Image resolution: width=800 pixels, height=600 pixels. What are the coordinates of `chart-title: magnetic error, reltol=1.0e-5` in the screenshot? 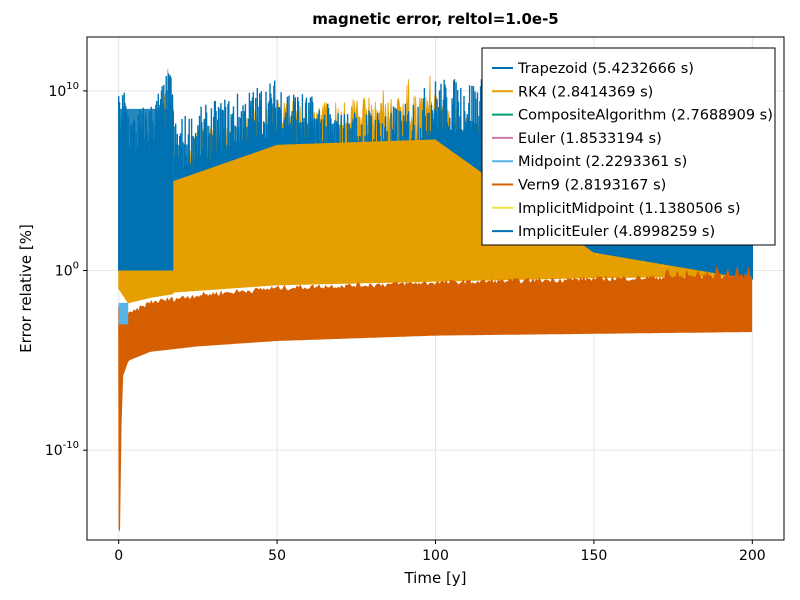 It's located at (435, 19).